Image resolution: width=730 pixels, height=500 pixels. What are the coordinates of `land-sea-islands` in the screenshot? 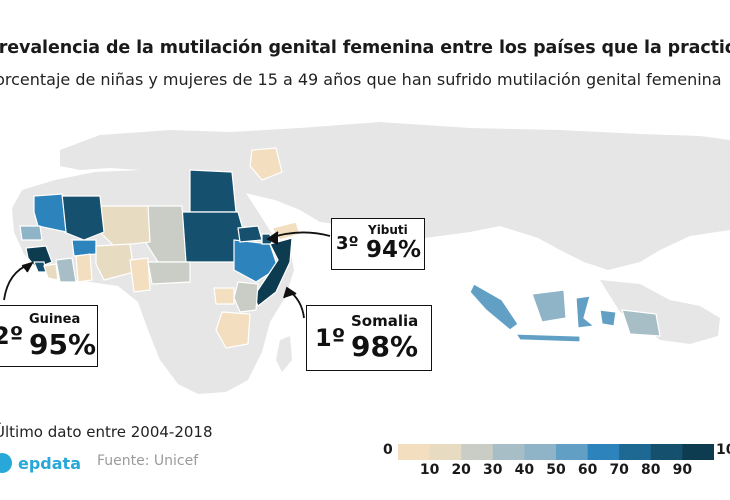 It's located at (660, 312).